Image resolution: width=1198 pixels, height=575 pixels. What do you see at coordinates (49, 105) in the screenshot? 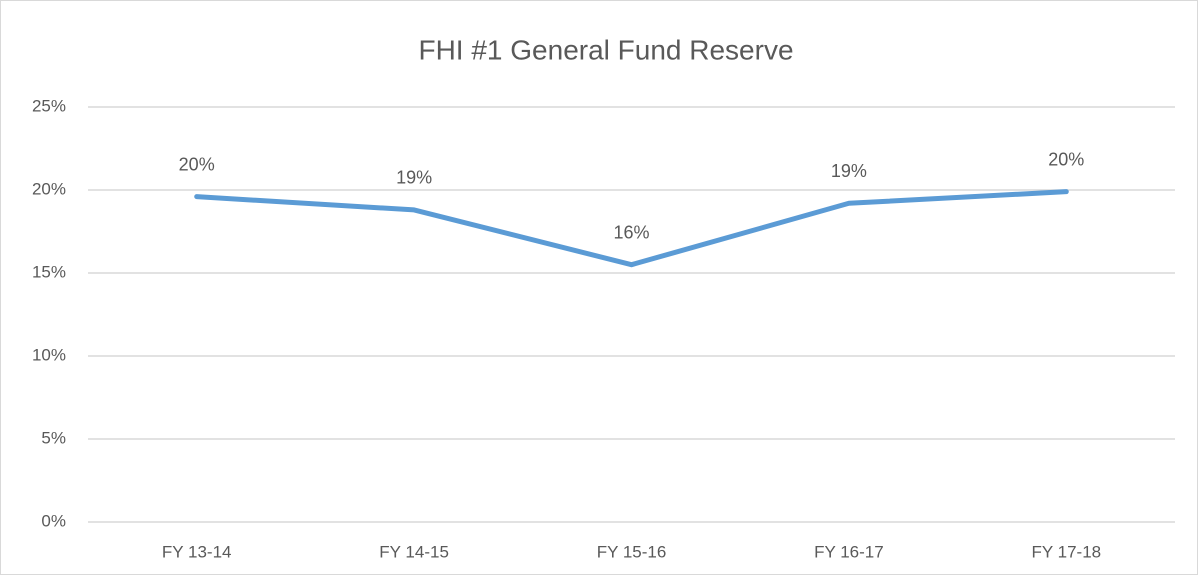
I see `y-tick-label: 25%` at bounding box center [49, 105].